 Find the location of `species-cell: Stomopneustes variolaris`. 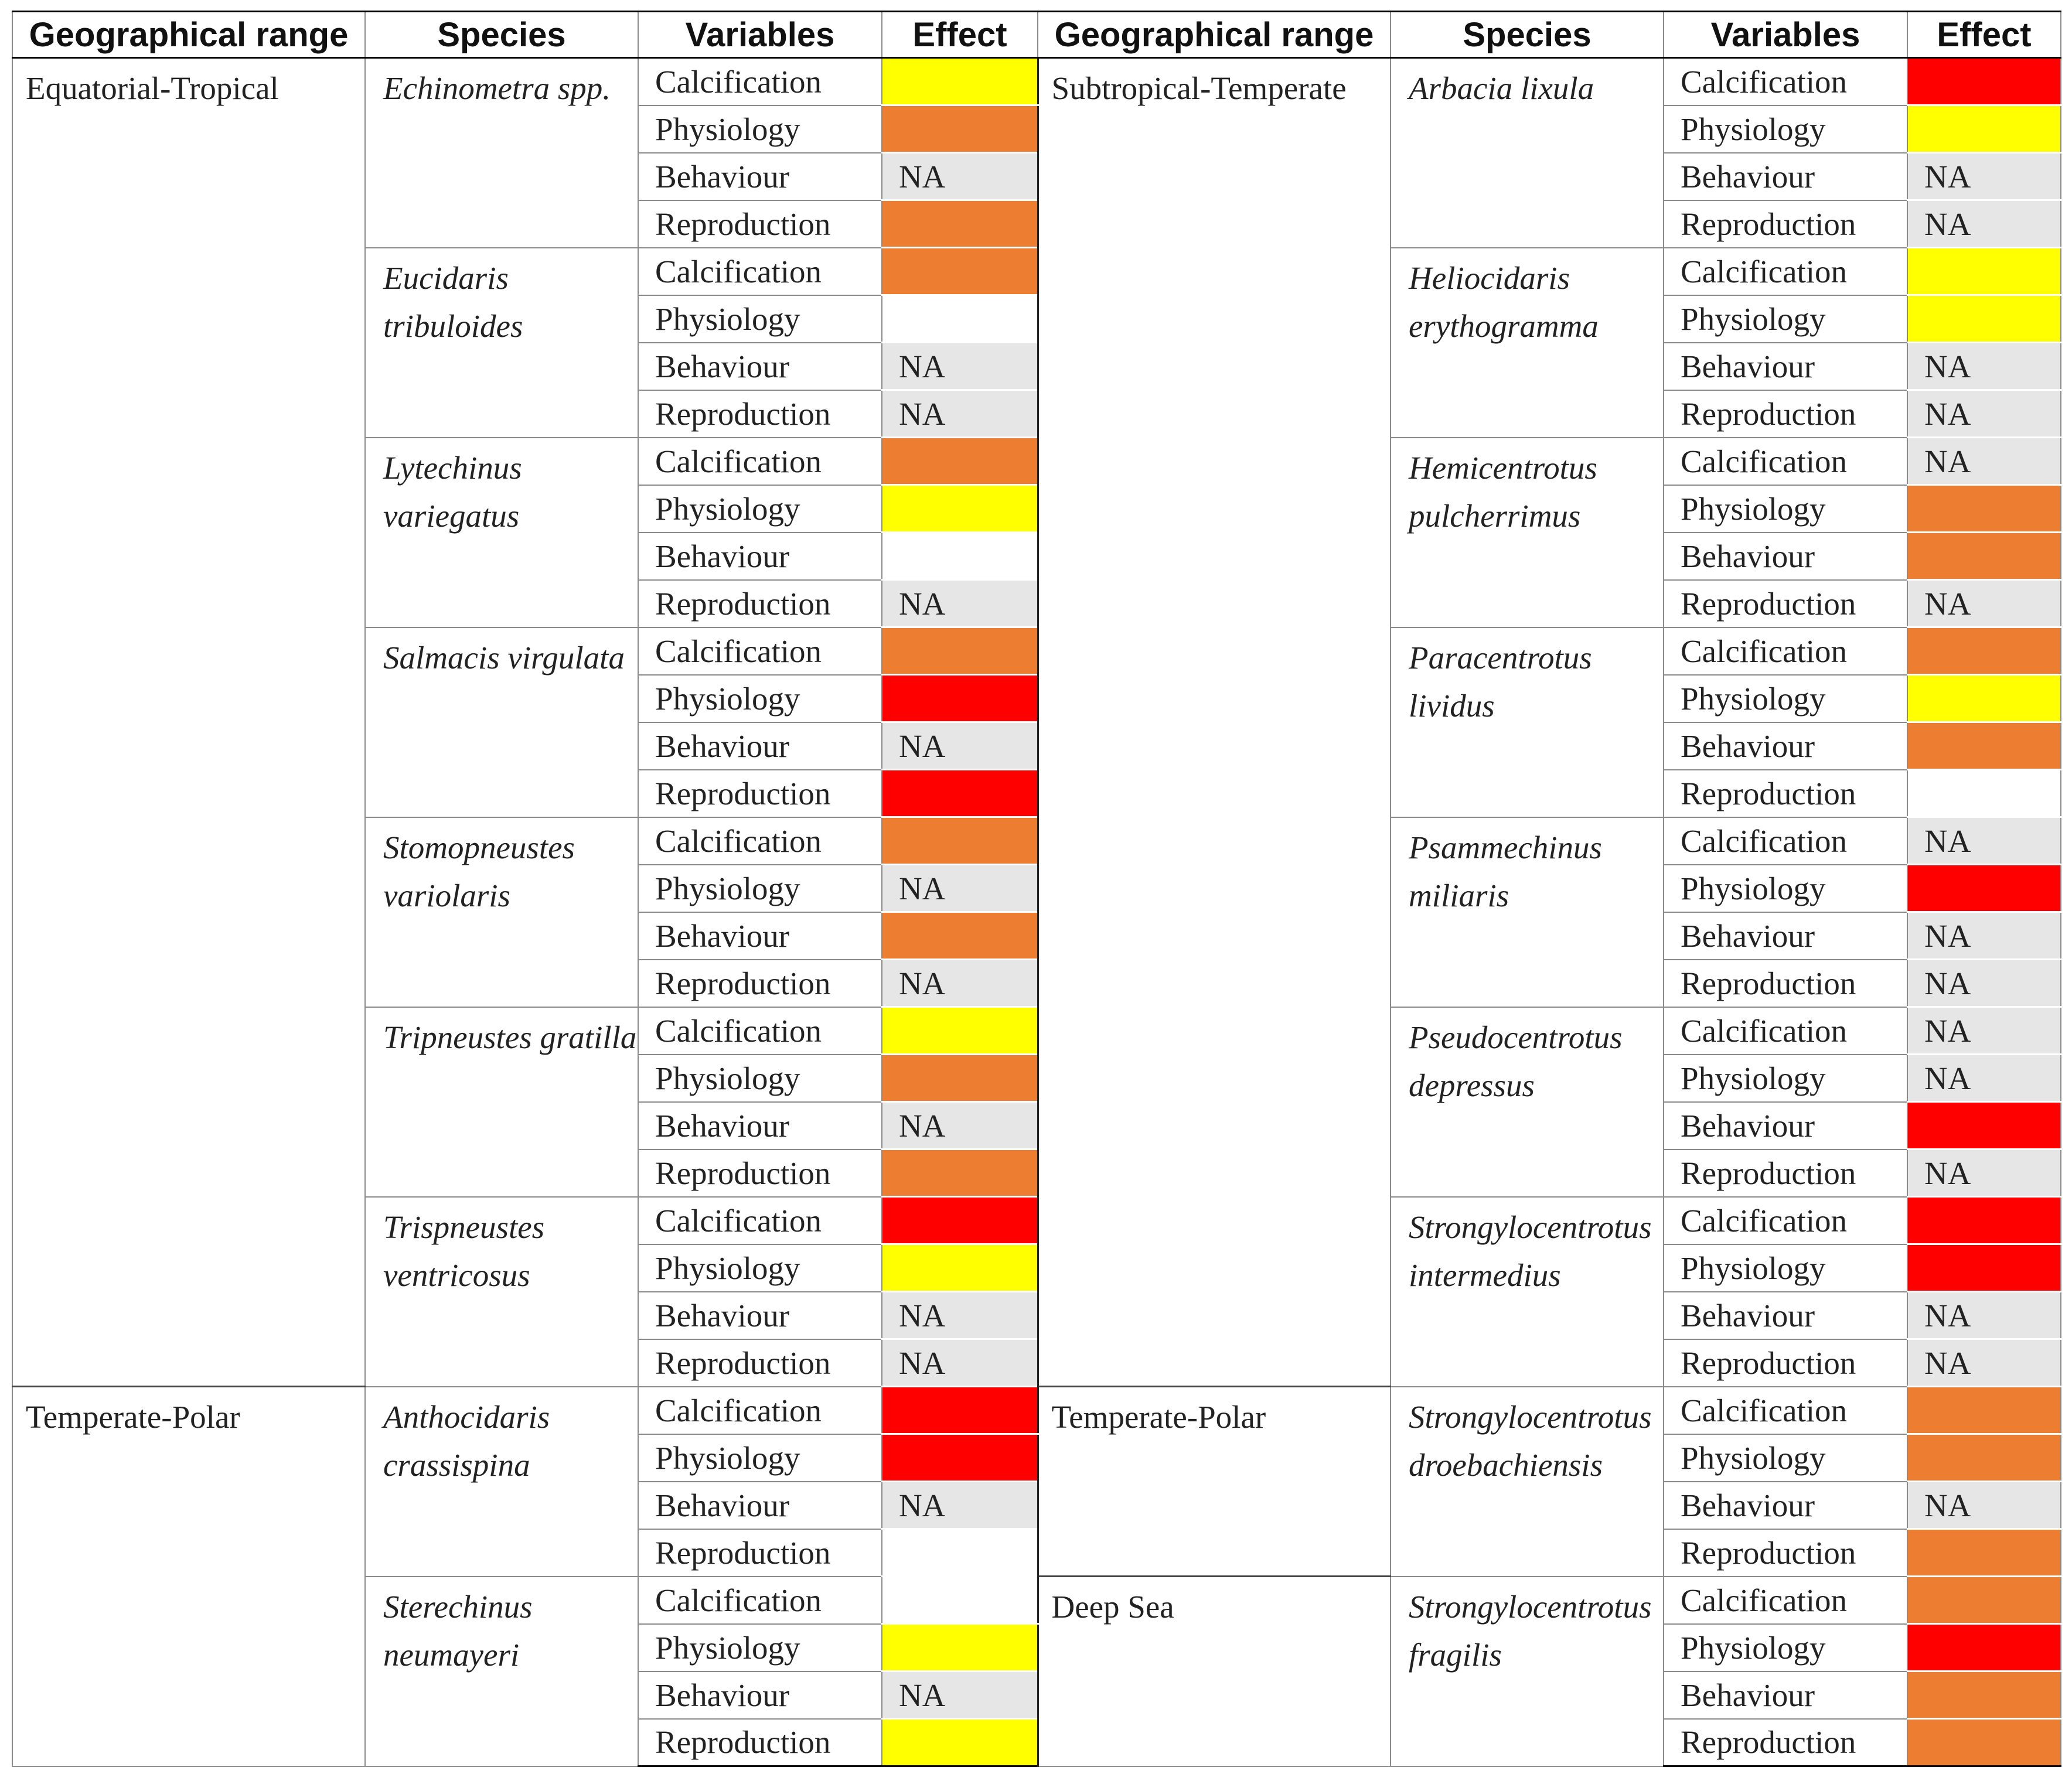

species-cell: Stomopneustes variolaris is located at coordinates (501, 912).